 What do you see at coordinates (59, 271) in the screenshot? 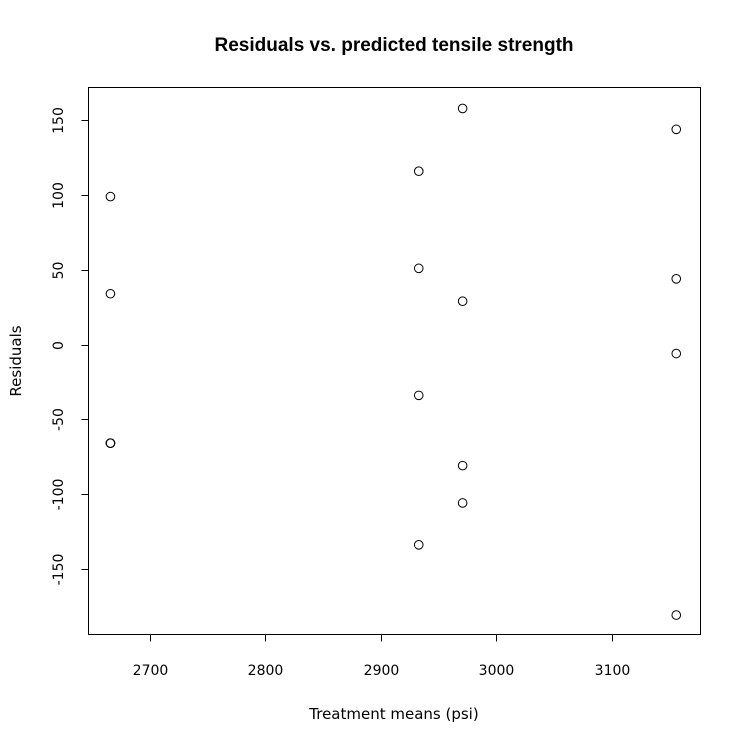
I see `y-tick-label: 50` at bounding box center [59, 271].